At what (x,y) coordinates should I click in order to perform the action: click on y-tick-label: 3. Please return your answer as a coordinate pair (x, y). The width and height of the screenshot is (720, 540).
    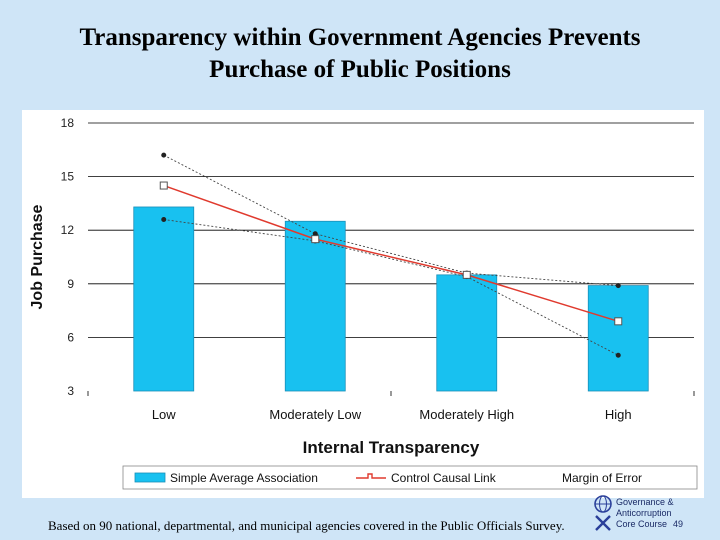
    Looking at the image, I should click on (70, 391).